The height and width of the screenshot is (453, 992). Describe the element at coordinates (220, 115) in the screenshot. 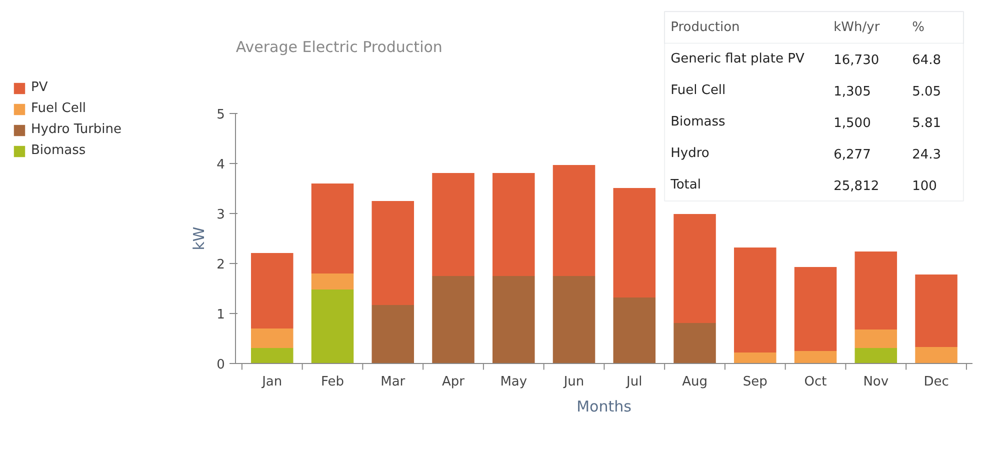

I see `y-tick-label: 5` at that location.